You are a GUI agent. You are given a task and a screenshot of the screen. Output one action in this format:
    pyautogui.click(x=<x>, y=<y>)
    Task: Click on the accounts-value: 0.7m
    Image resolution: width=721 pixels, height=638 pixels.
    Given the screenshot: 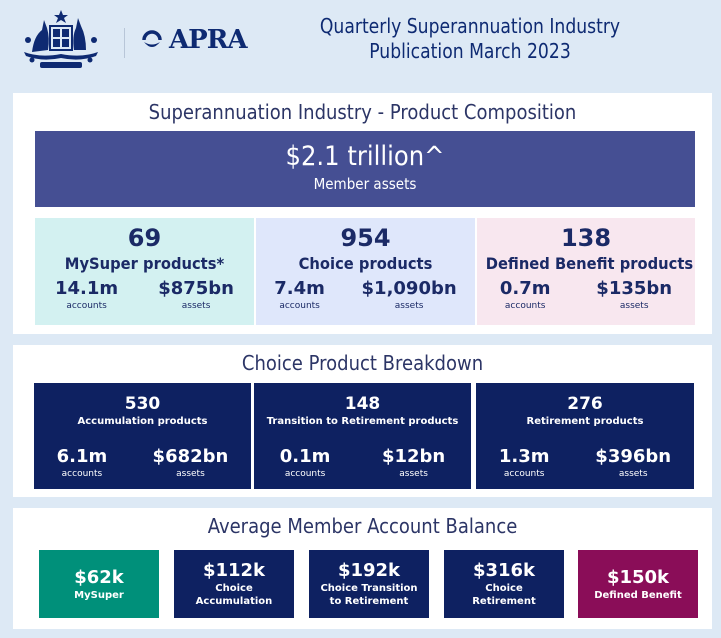 What is the action you would take?
    pyautogui.click(x=525, y=288)
    